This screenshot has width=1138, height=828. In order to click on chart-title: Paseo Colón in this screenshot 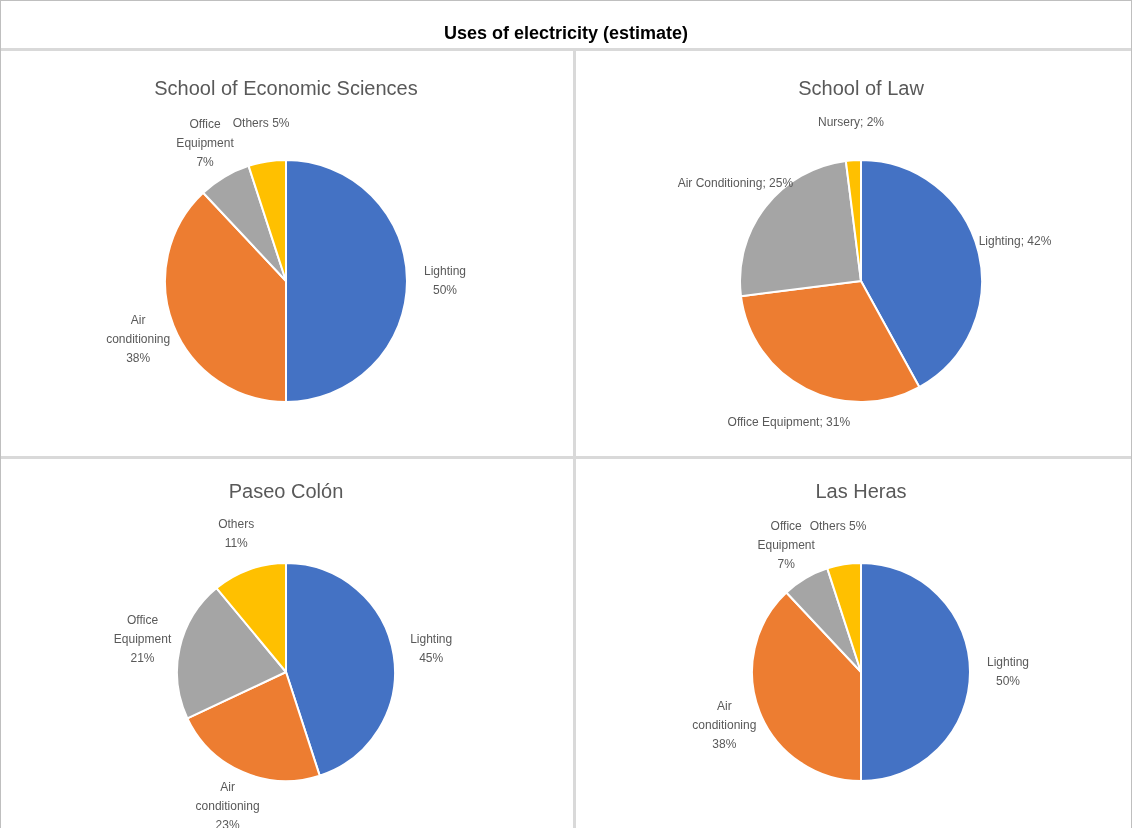, I will do `click(286, 490)`.